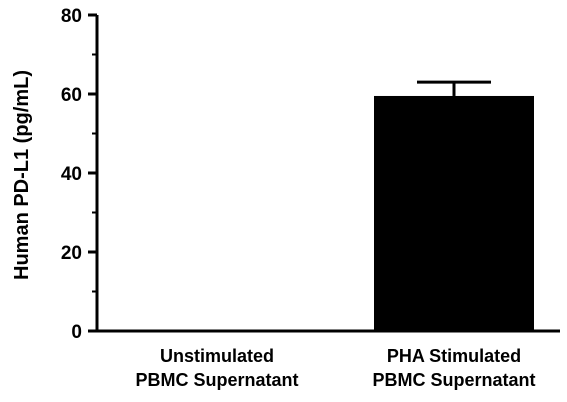  Describe the element at coordinates (71, 253) in the screenshot. I see `y-tick-label: 20` at that location.